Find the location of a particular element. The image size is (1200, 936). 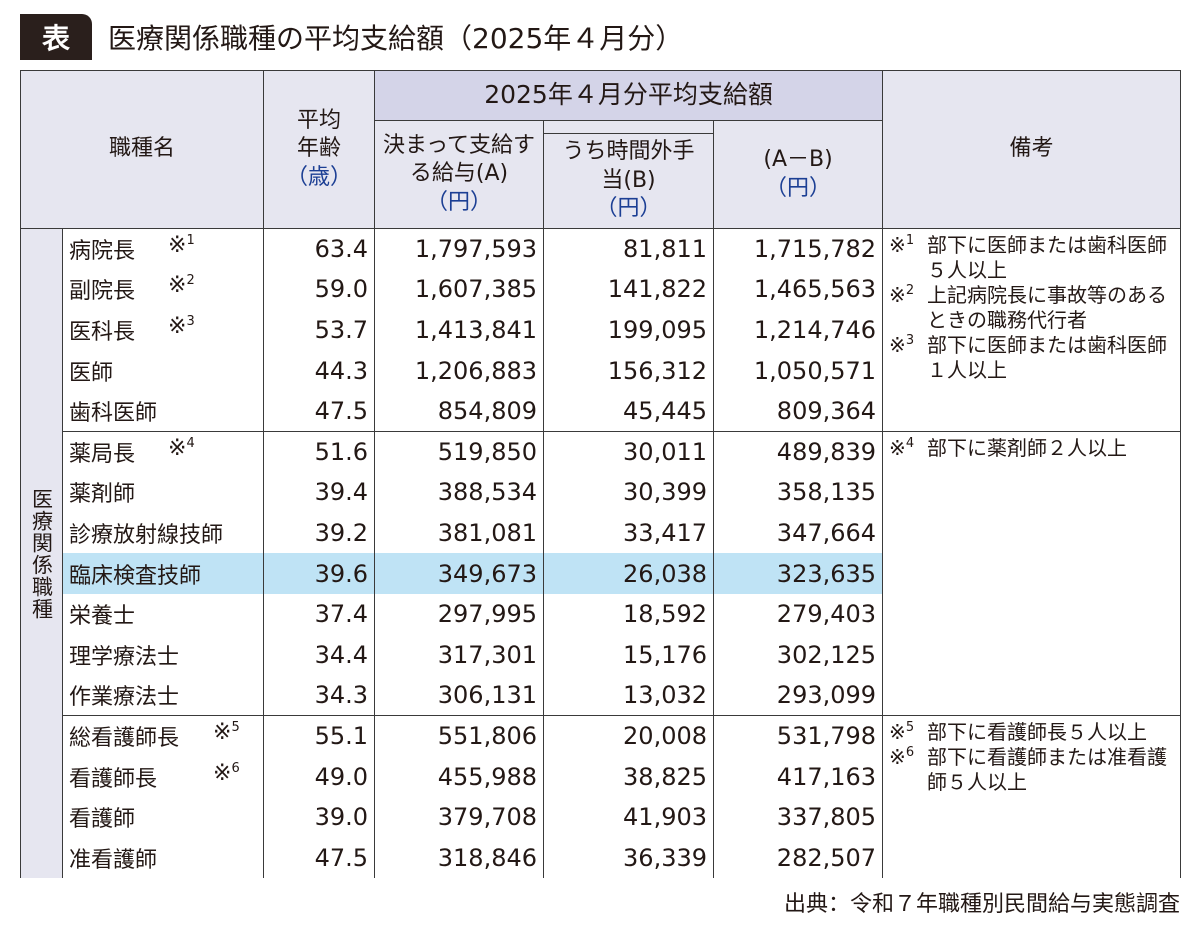

header-age: 平均年齢 （歳） is located at coordinates (319, 149).